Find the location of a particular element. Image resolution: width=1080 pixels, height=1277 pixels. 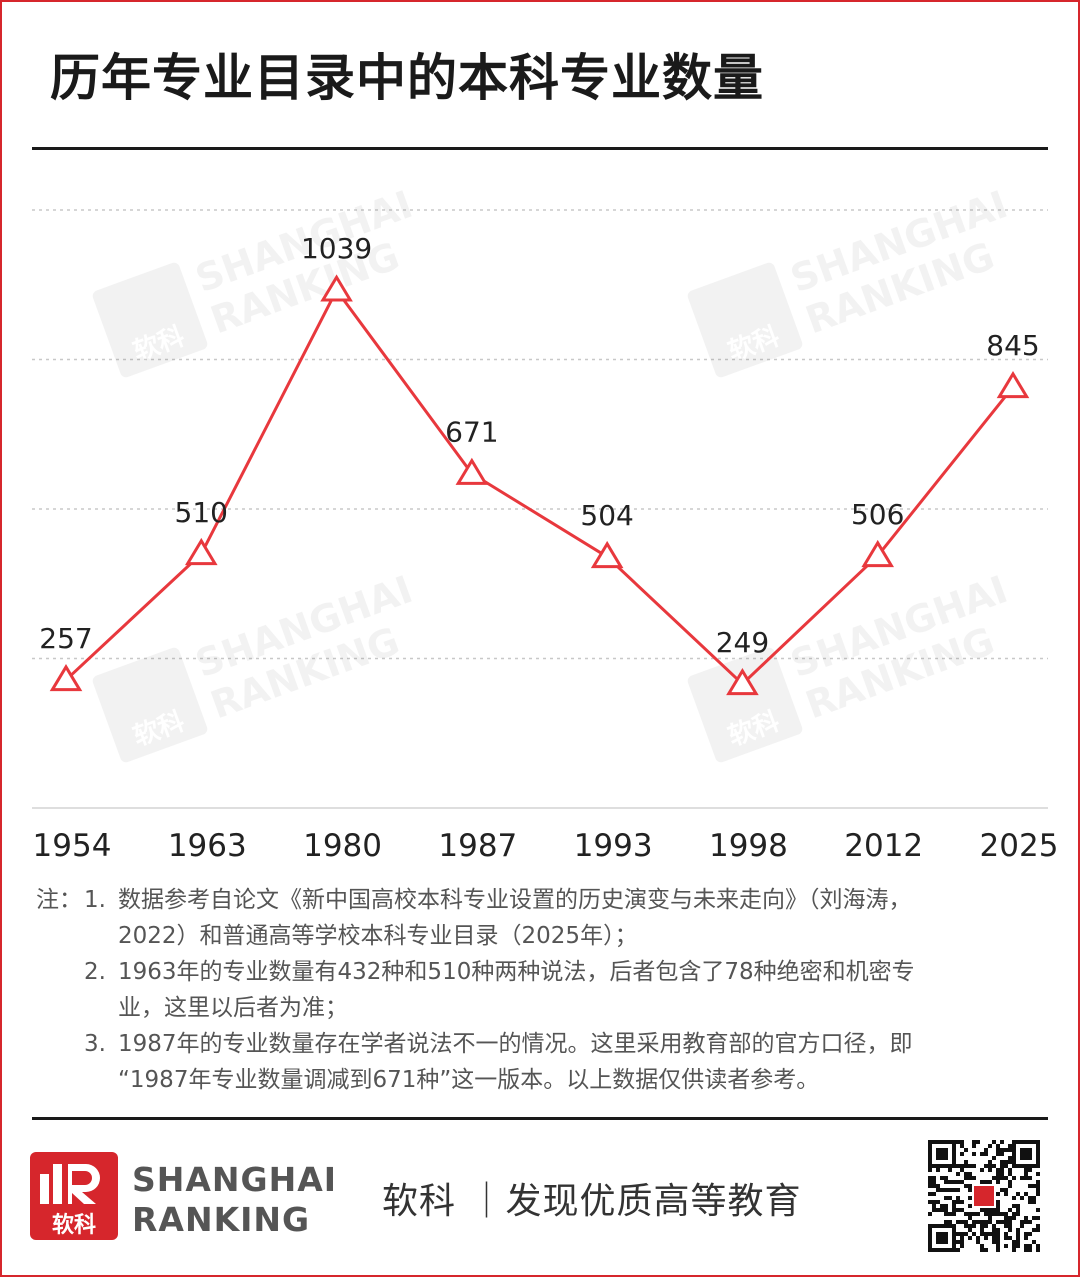

x-tick-label: 1998 is located at coordinates (748, 846).